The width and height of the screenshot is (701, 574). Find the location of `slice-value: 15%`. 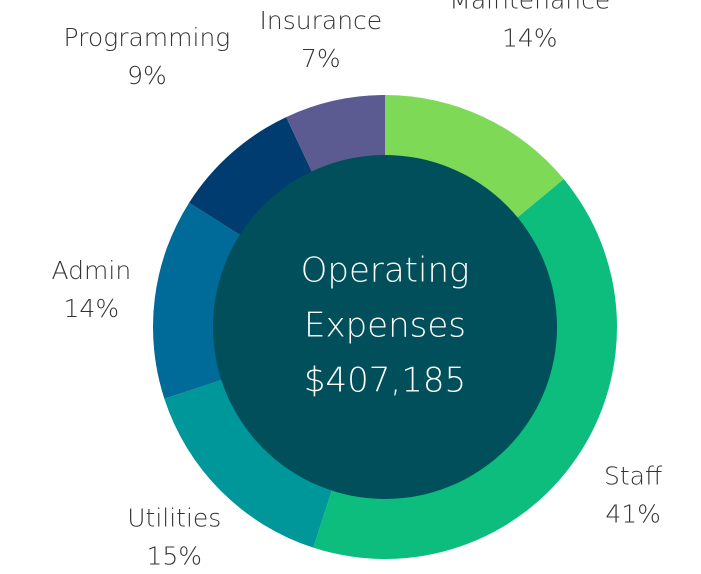

slice-value: 15% is located at coordinates (174, 556).